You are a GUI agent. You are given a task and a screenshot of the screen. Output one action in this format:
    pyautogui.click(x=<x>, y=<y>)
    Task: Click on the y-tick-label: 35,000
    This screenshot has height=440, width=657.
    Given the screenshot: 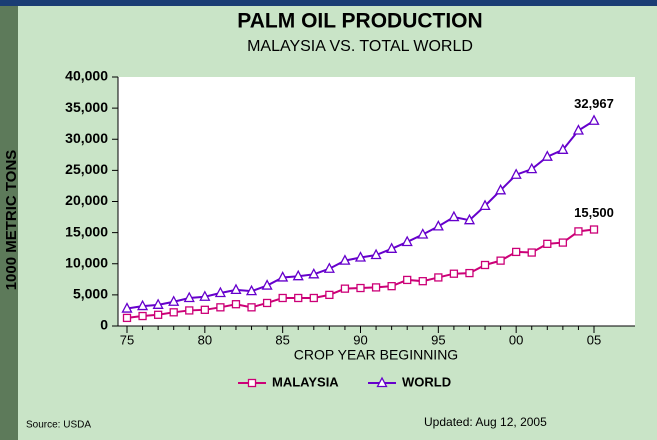 What is the action you would take?
    pyautogui.click(x=86, y=107)
    